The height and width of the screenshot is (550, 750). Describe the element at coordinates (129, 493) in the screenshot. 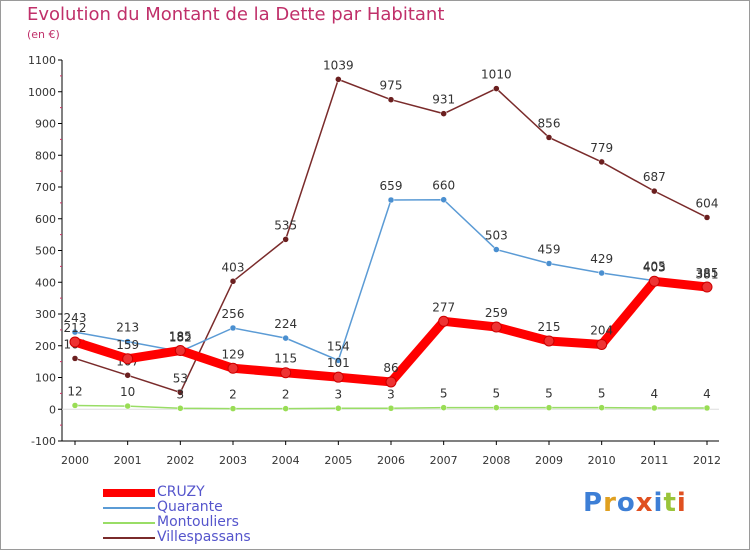

I see `legend-swatch-cruzy` at that location.